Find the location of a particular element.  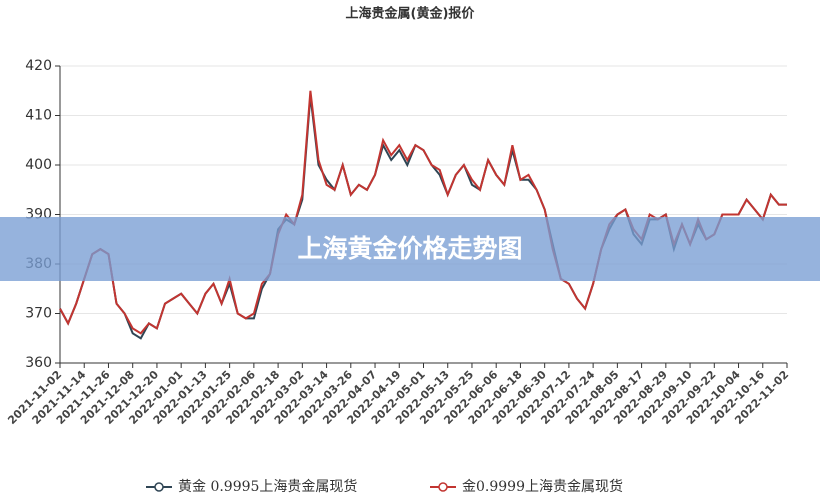

y-tick-label: 400 is located at coordinates (38, 165).